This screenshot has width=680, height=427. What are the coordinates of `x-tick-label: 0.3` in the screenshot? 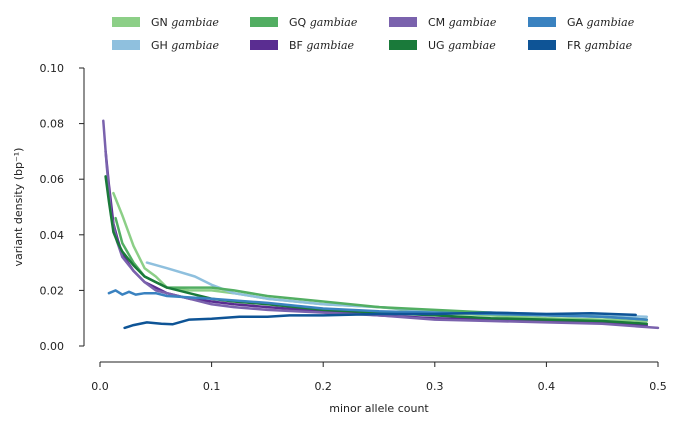 It's located at (435, 386).